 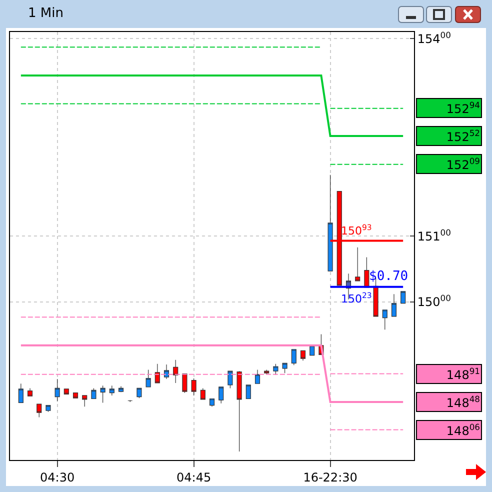 What do you see at coordinates (434, 235) in the screenshot?
I see `y-tick-label: 151$^{00}$` at bounding box center [434, 235].